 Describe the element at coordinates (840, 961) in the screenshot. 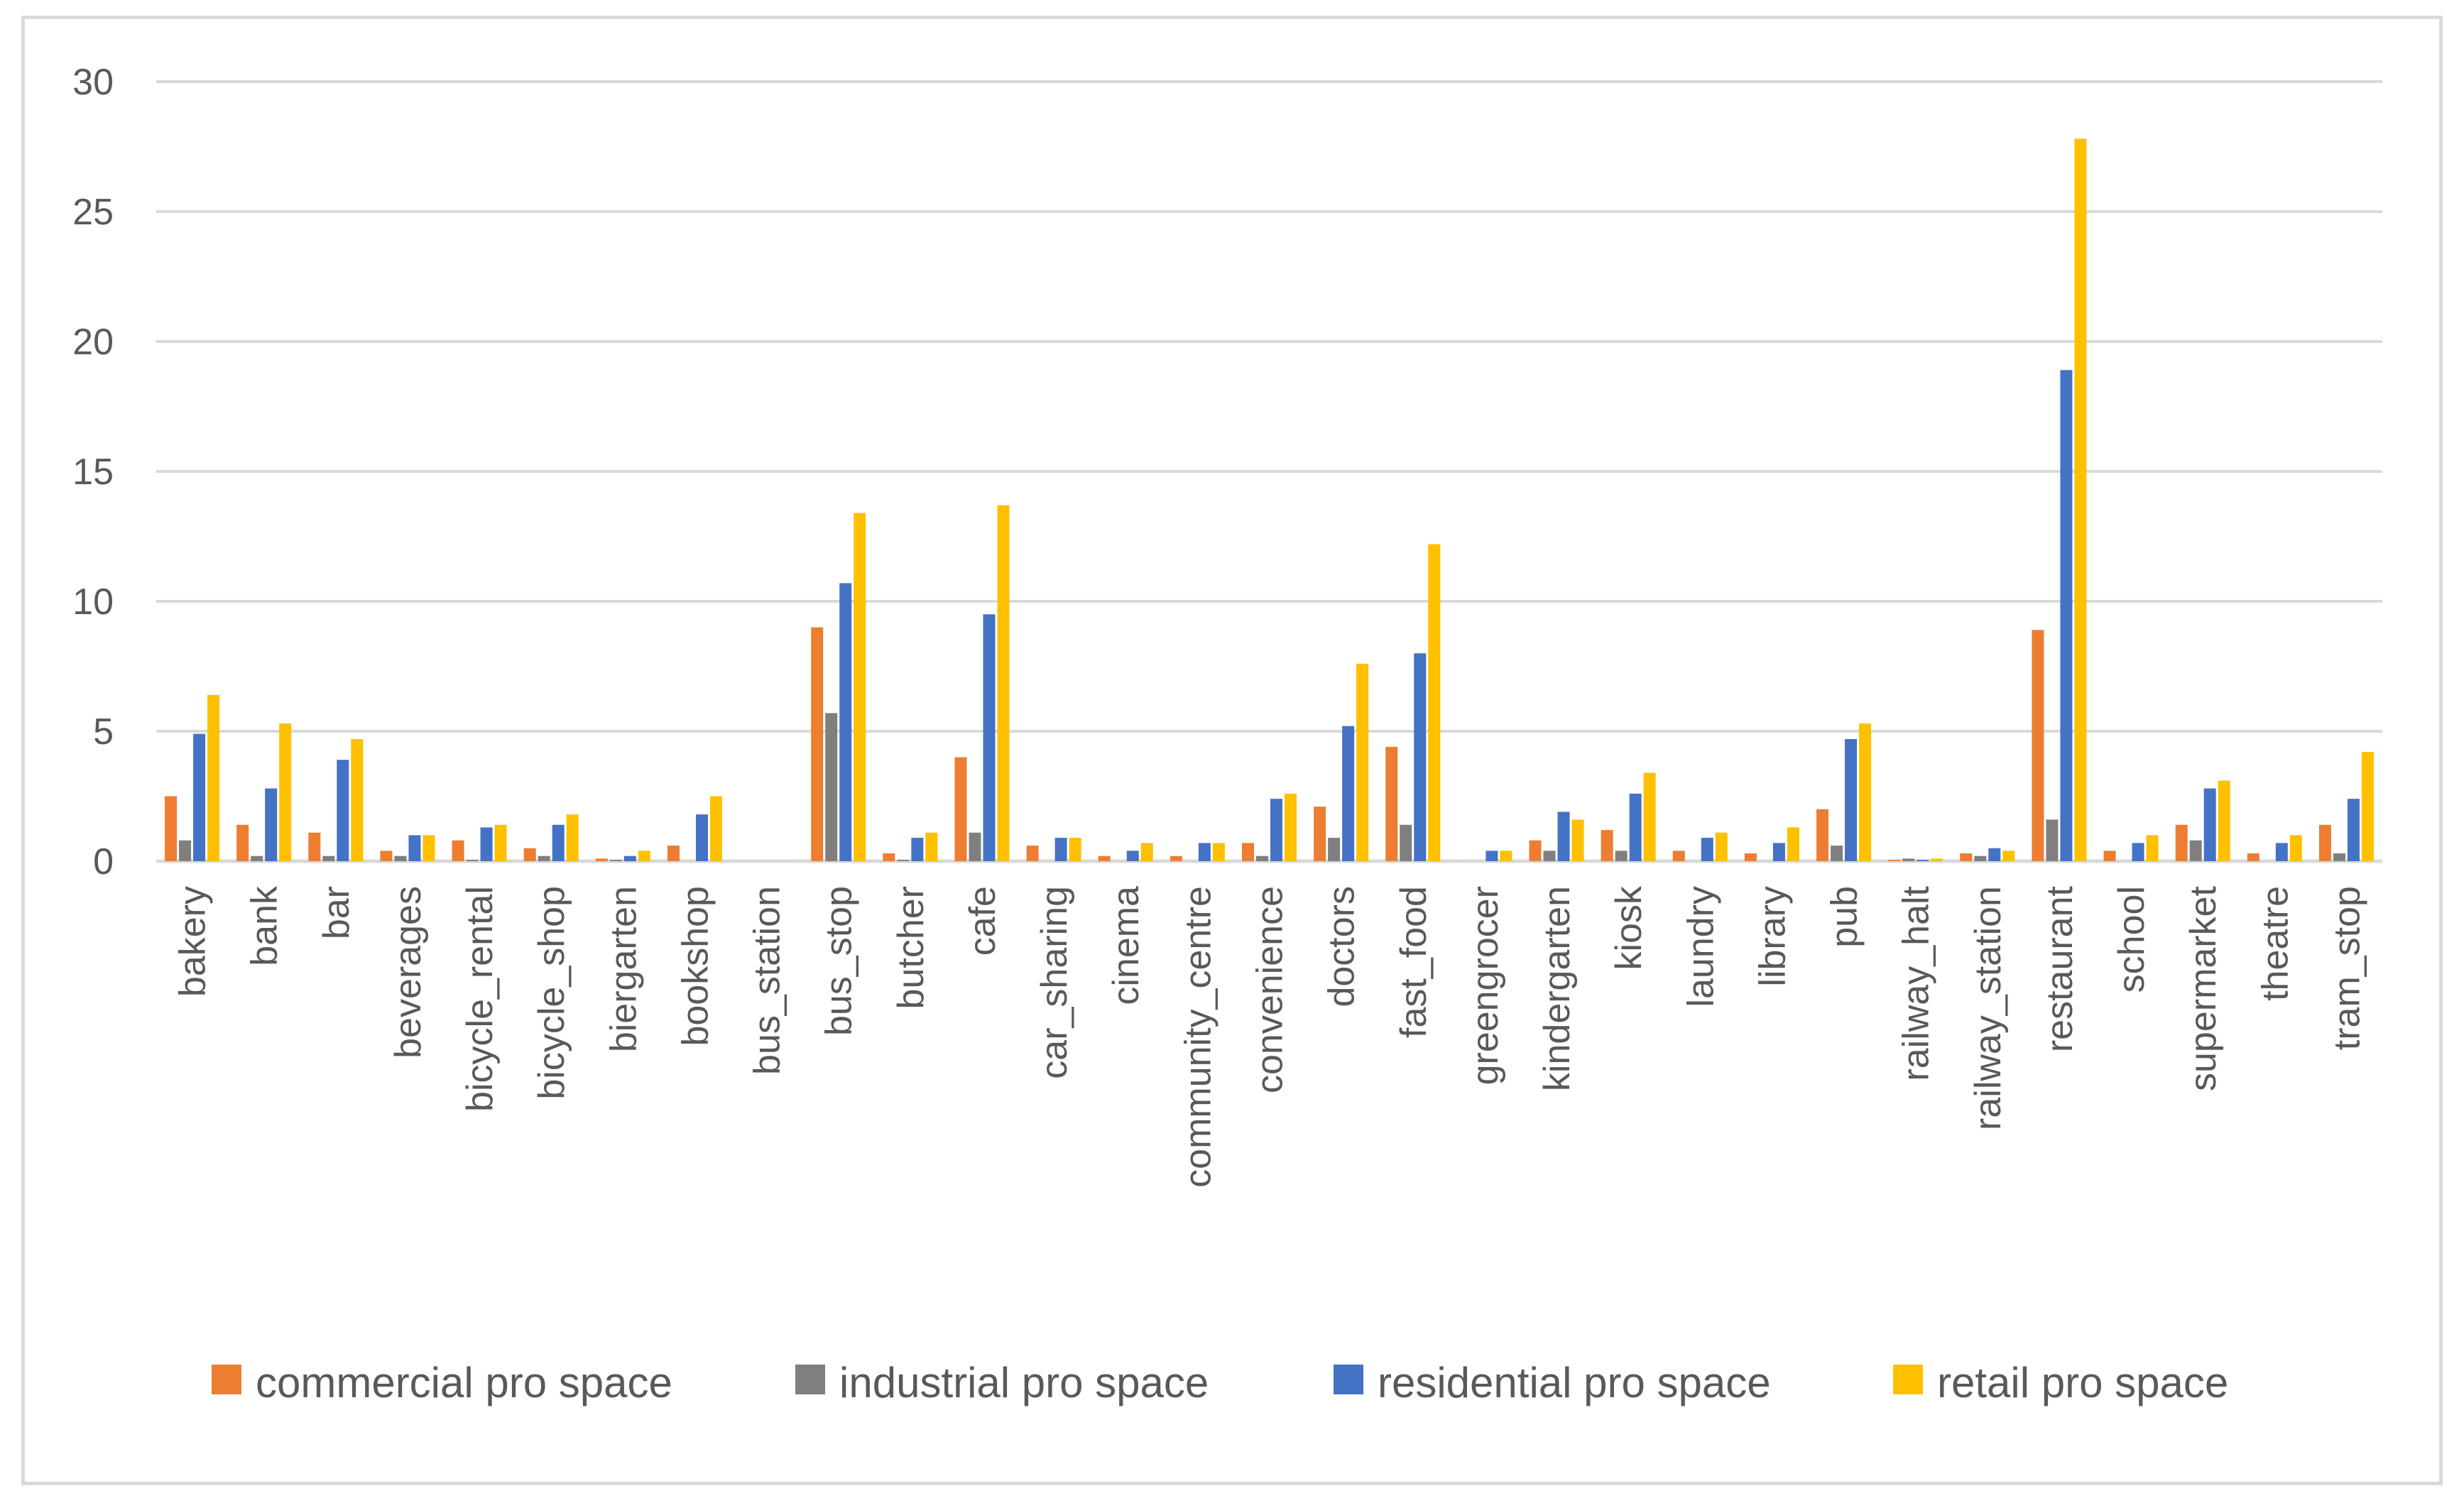

I see `x-tick-label: bus_stop` at that location.